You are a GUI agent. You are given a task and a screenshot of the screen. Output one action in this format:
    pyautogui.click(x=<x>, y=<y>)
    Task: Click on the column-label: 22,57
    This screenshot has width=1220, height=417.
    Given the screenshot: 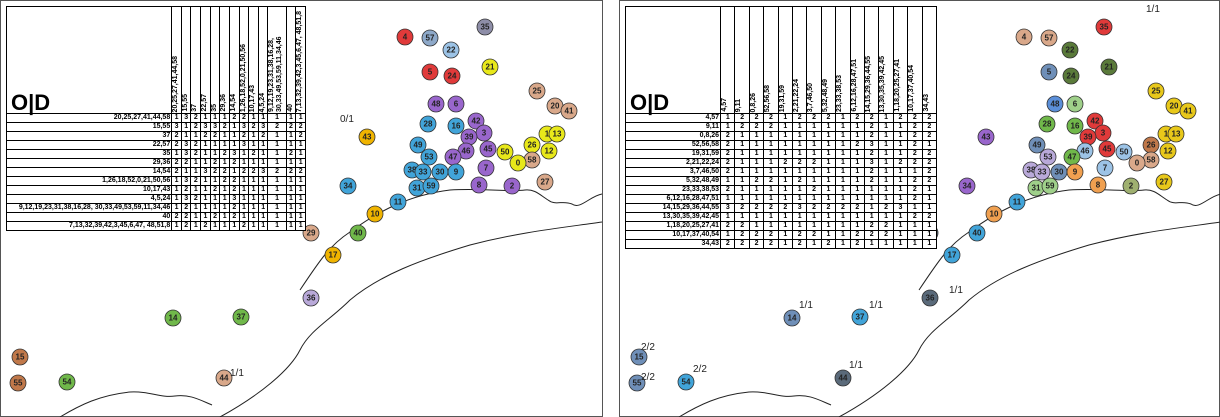 What is the action you would take?
    pyautogui.click(x=205, y=103)
    